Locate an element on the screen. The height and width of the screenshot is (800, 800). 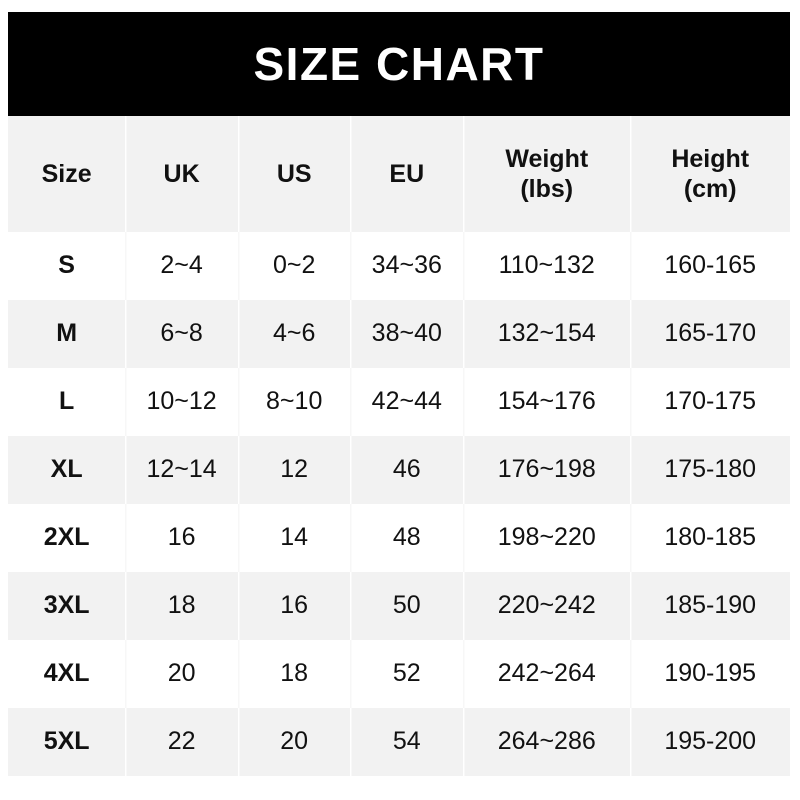
title-banner: SIZE CHART is located at coordinates (399, 64).